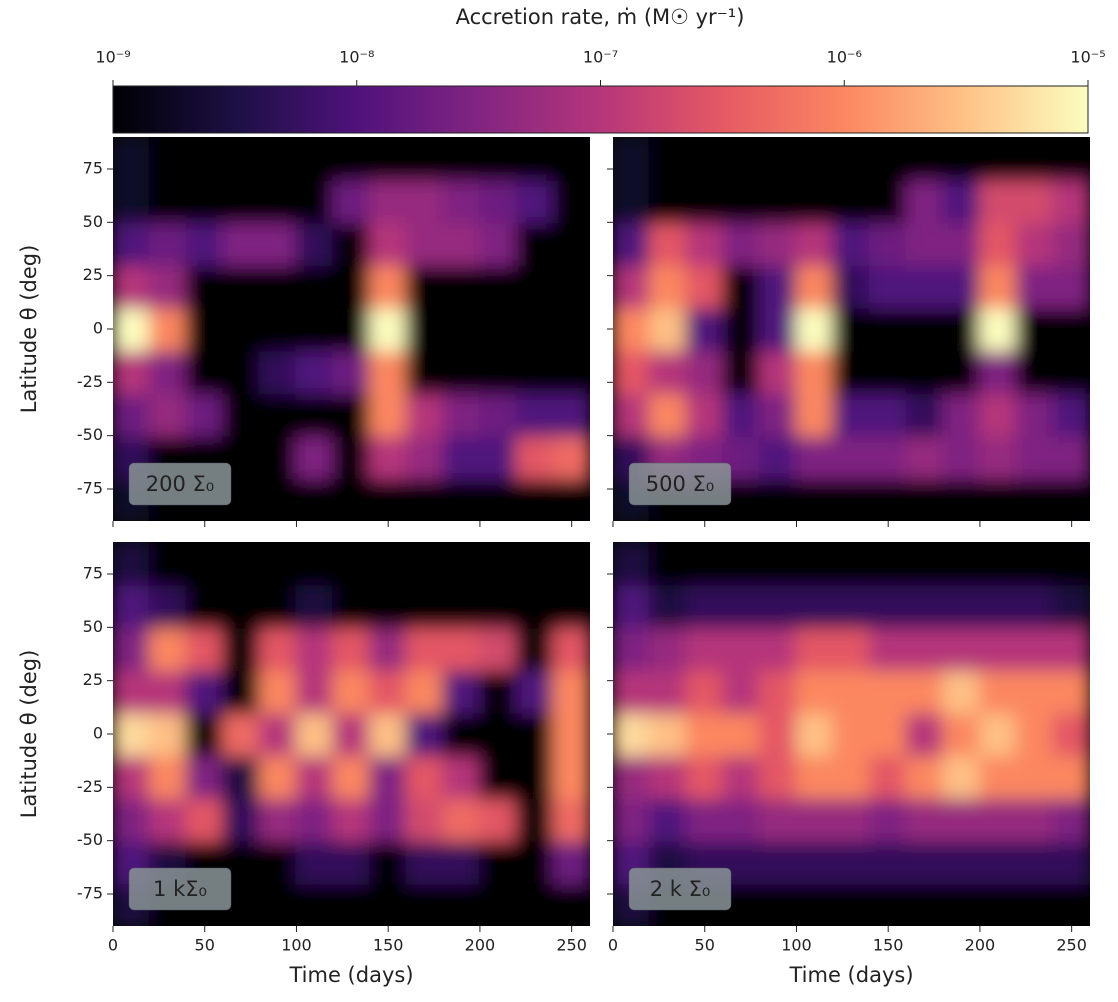 This screenshot has width=1118, height=1002. Describe the element at coordinates (613, 945) in the screenshot. I see `x-tick-label: 0` at that location.